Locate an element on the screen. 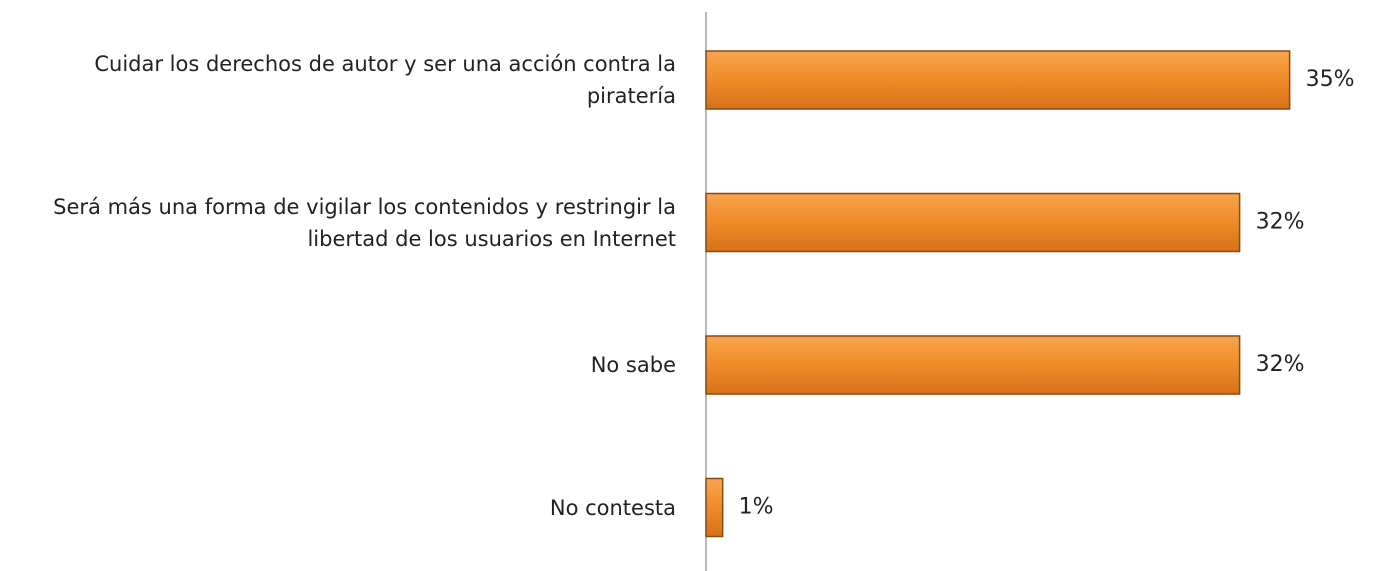  category-label: No contesta is located at coordinates (612, 507).